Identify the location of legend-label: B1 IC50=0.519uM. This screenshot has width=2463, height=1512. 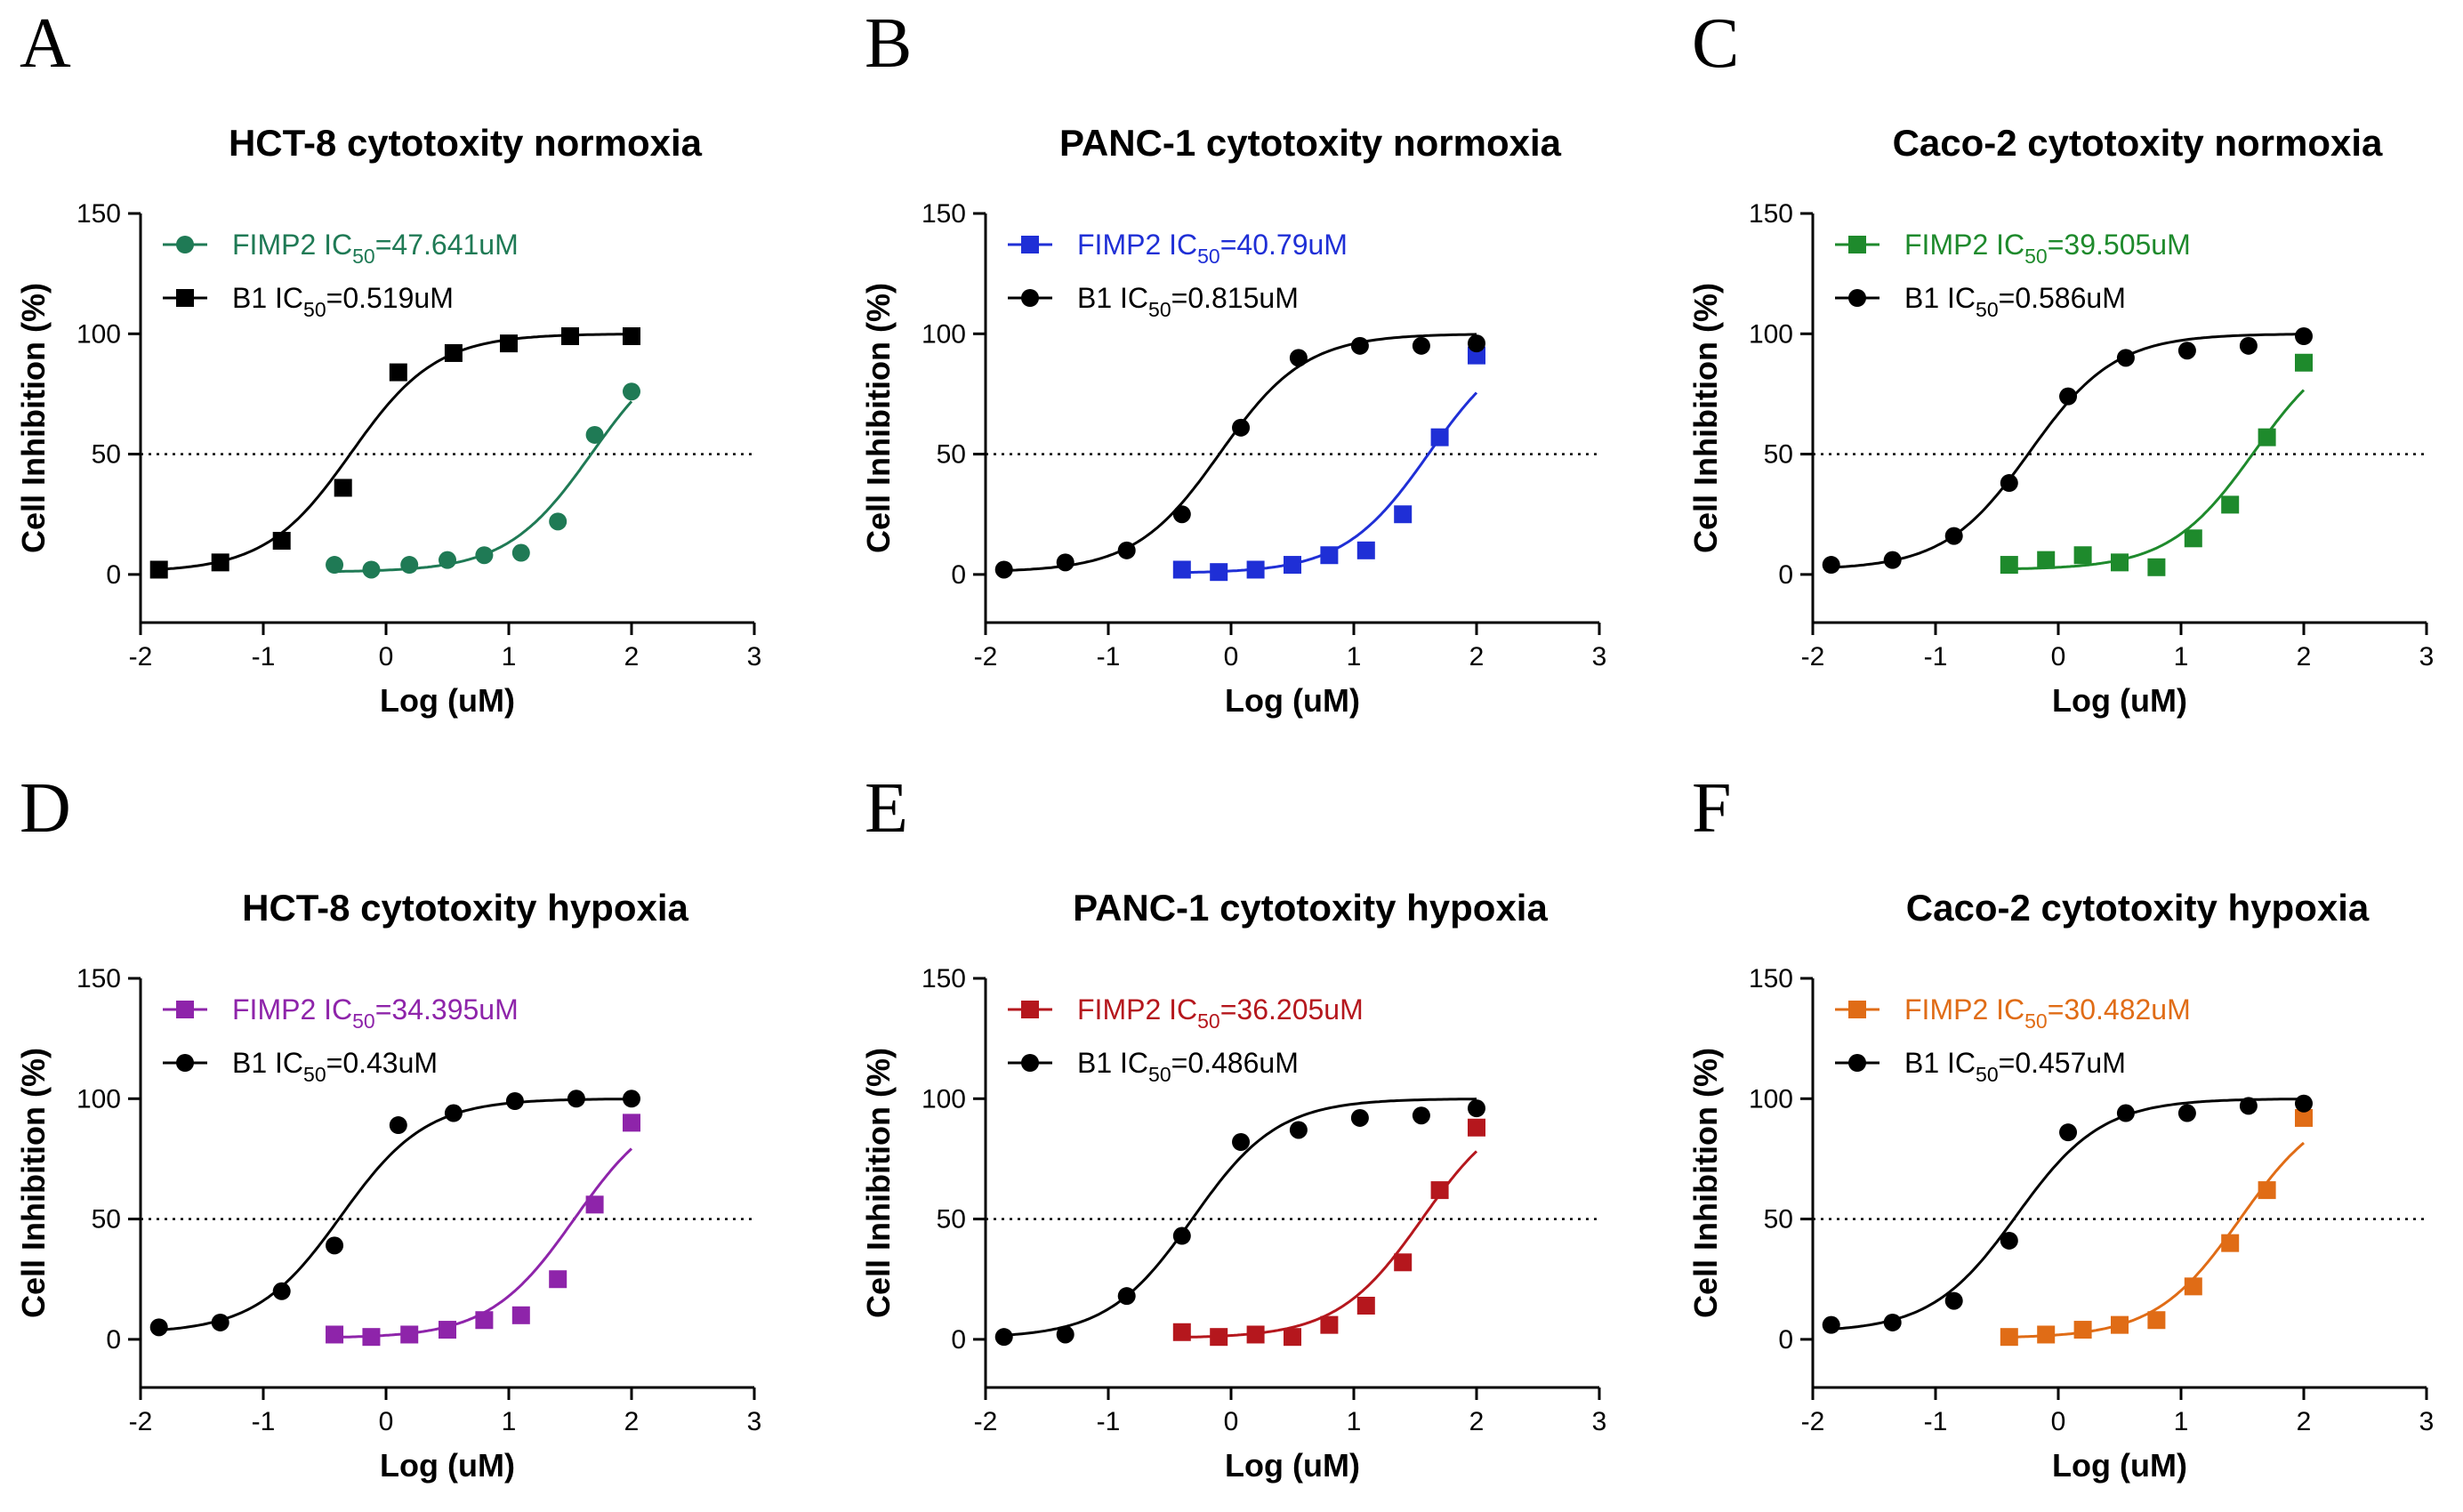
(343, 301).